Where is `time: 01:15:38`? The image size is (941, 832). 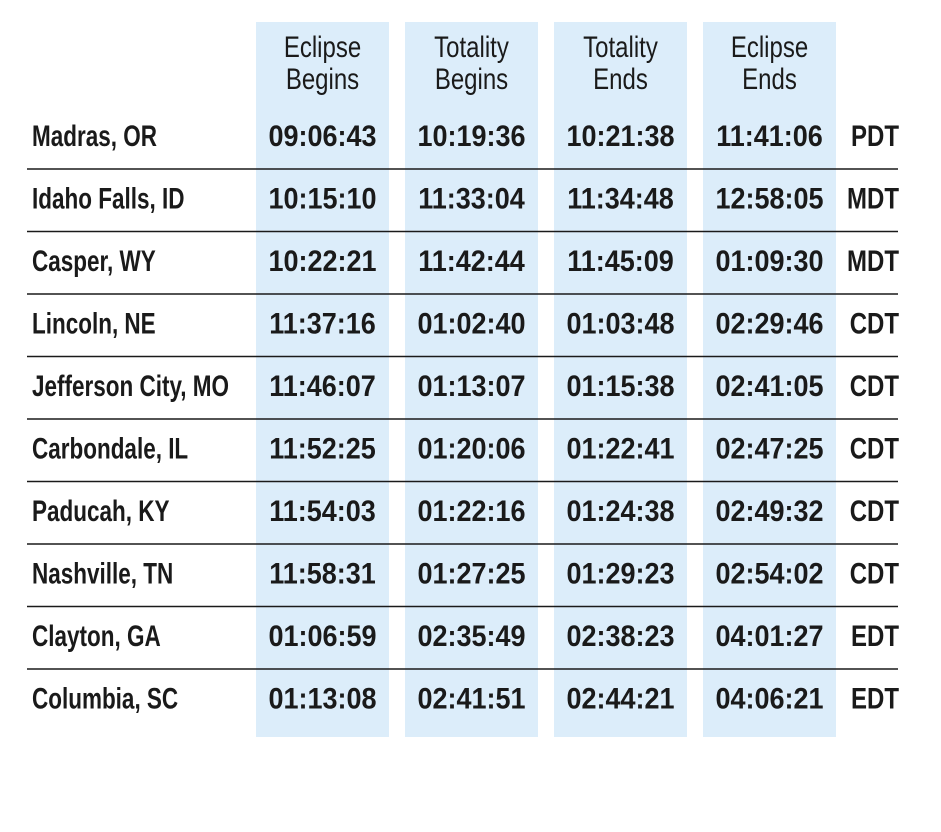 time: 01:15:38 is located at coordinates (621, 387).